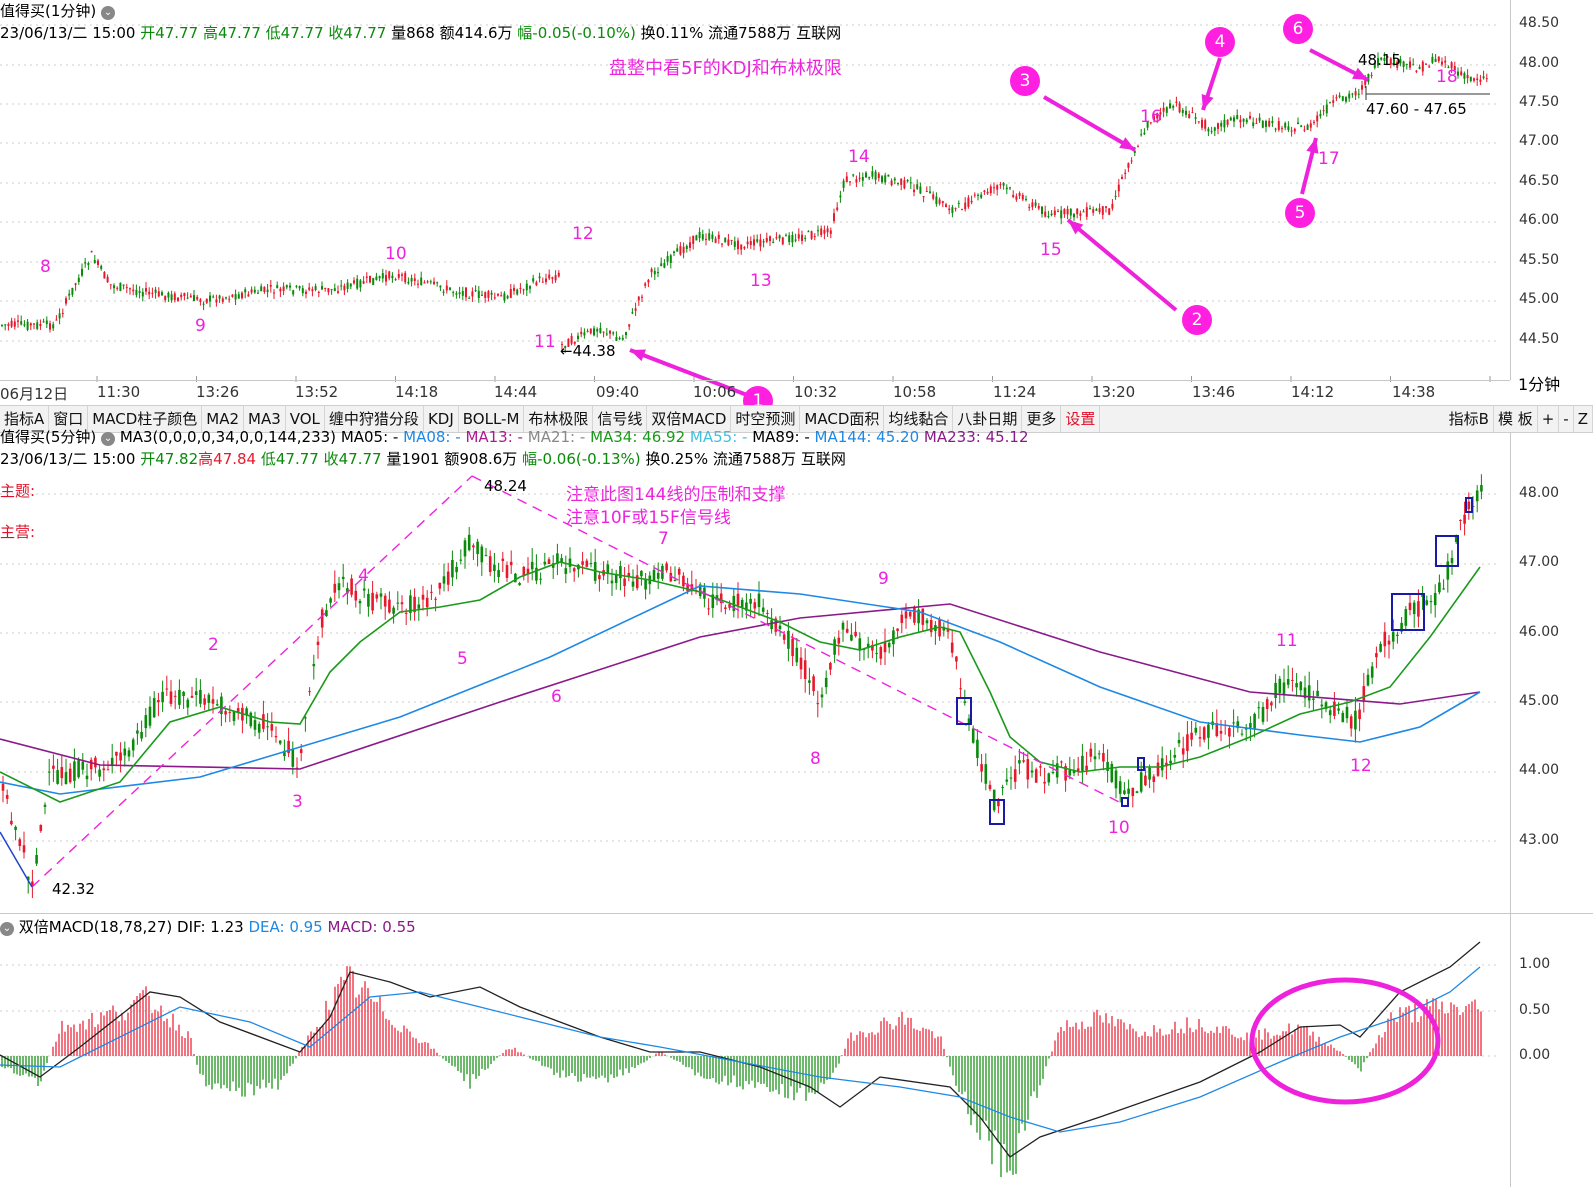  What do you see at coordinates (1042, 419) in the screenshot?
I see `toolbar-item: 更多` at bounding box center [1042, 419].